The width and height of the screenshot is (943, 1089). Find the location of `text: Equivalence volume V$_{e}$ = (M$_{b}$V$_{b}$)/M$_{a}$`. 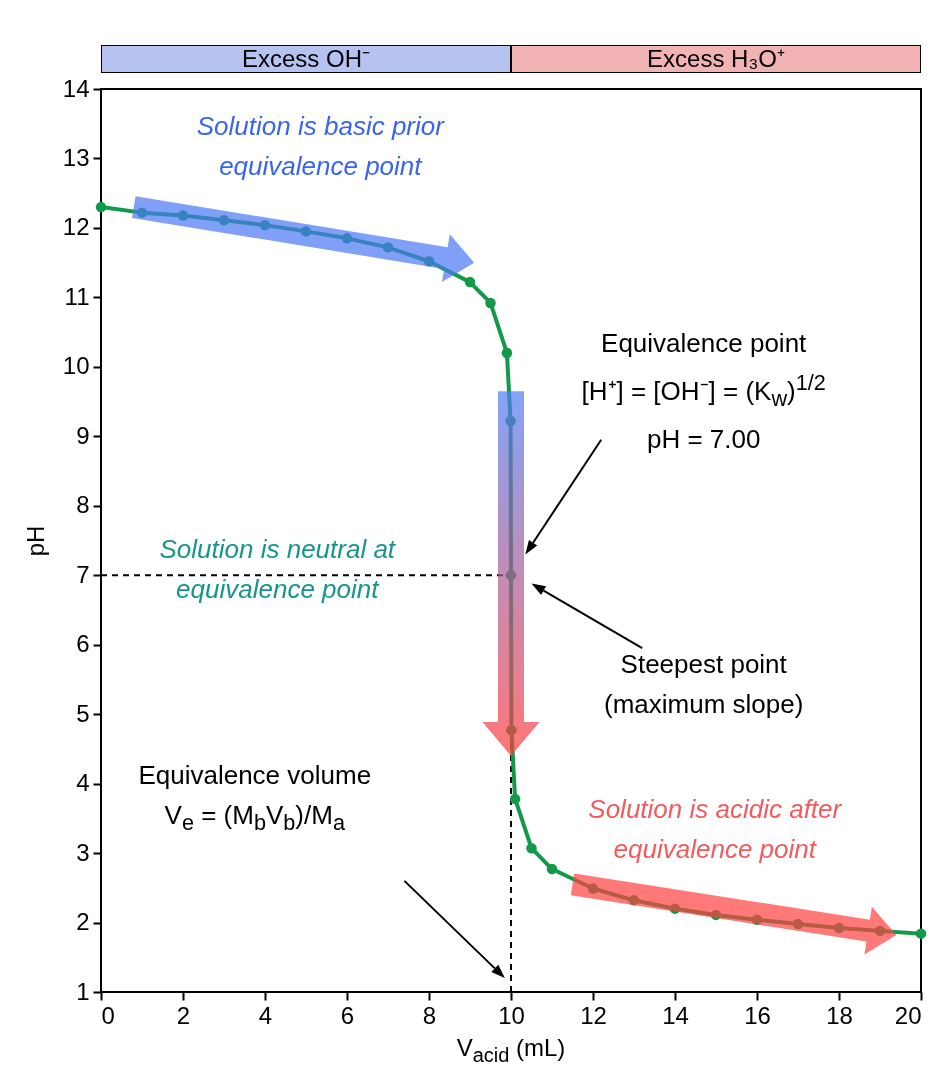

text: Equivalence volume V$_{e}$ = (M$_{b}$V$_{b}$)/M$_{a}$ is located at coordinates (255, 797).